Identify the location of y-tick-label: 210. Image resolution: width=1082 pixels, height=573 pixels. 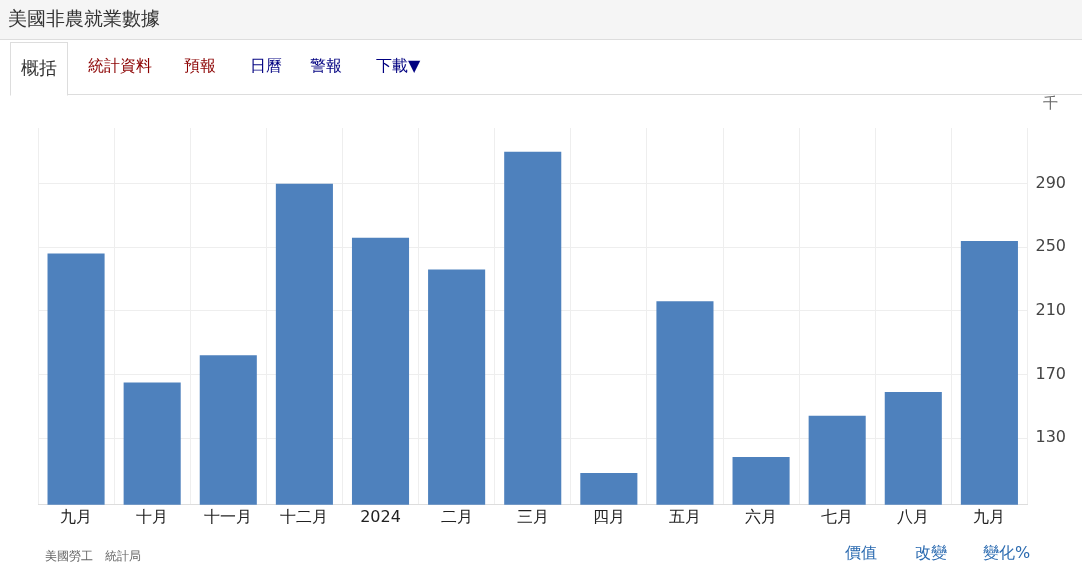
(1051, 309).